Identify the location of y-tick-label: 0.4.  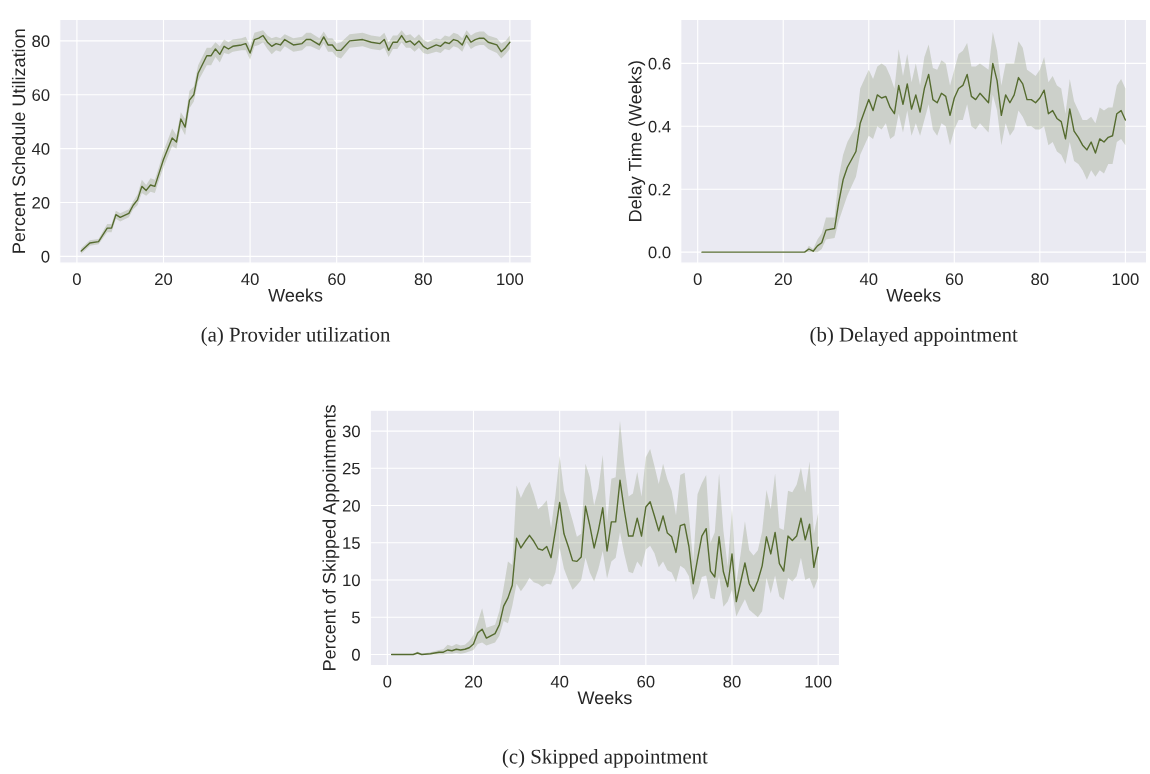
(659, 126).